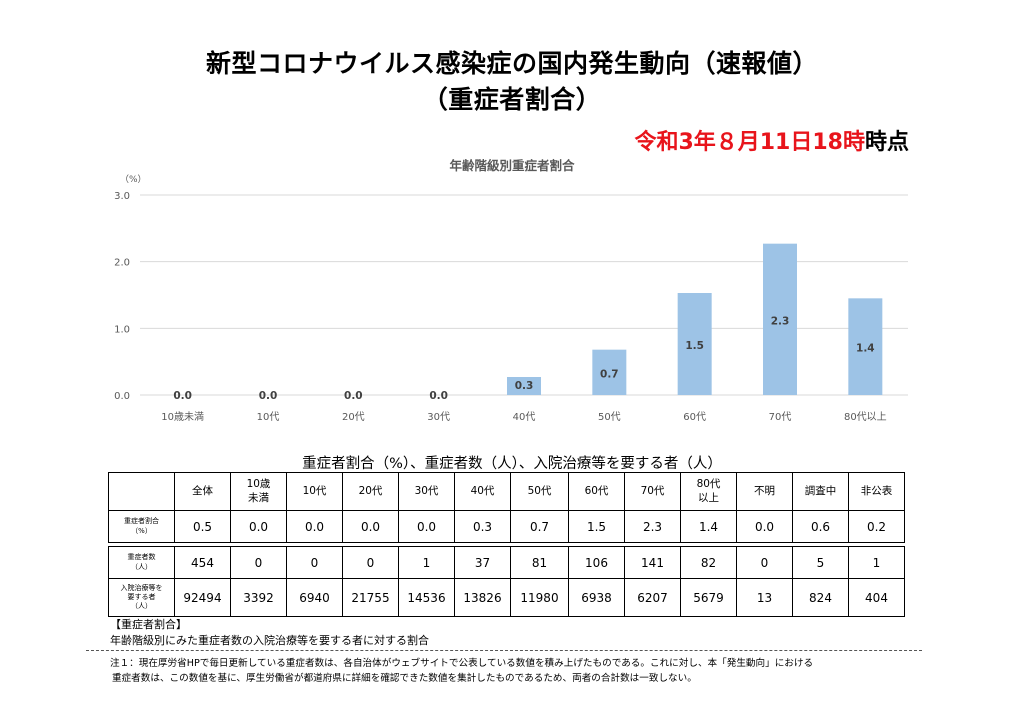 This screenshot has width=1024, height=724. I want to click on table-cell: 11980, so click(539, 597).